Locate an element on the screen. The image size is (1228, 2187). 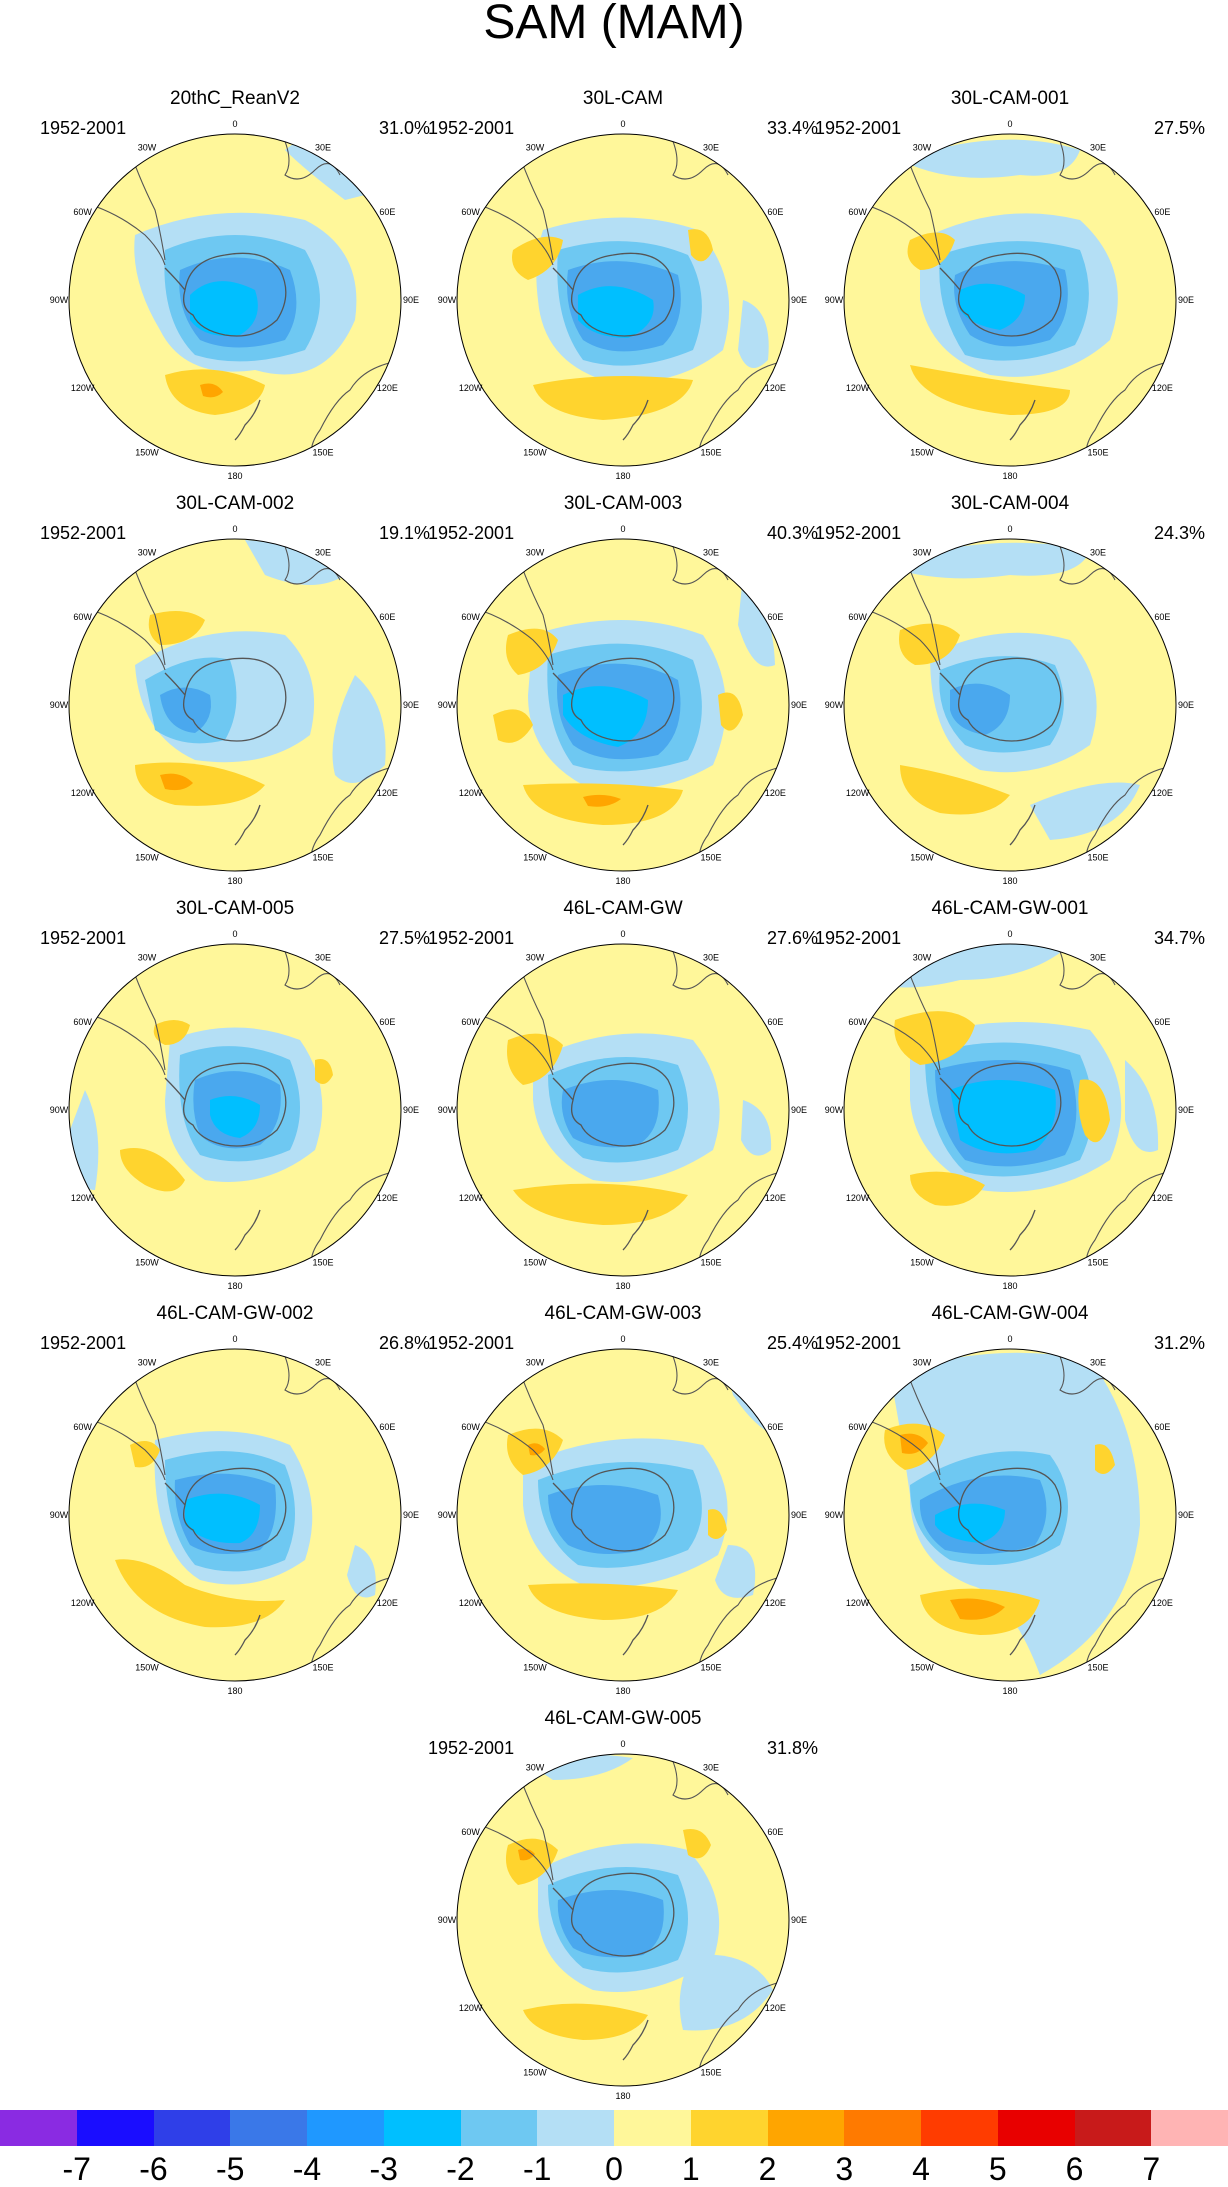
panel-title: 46L-CAM-GW-004 is located at coordinates (1010, 1313).